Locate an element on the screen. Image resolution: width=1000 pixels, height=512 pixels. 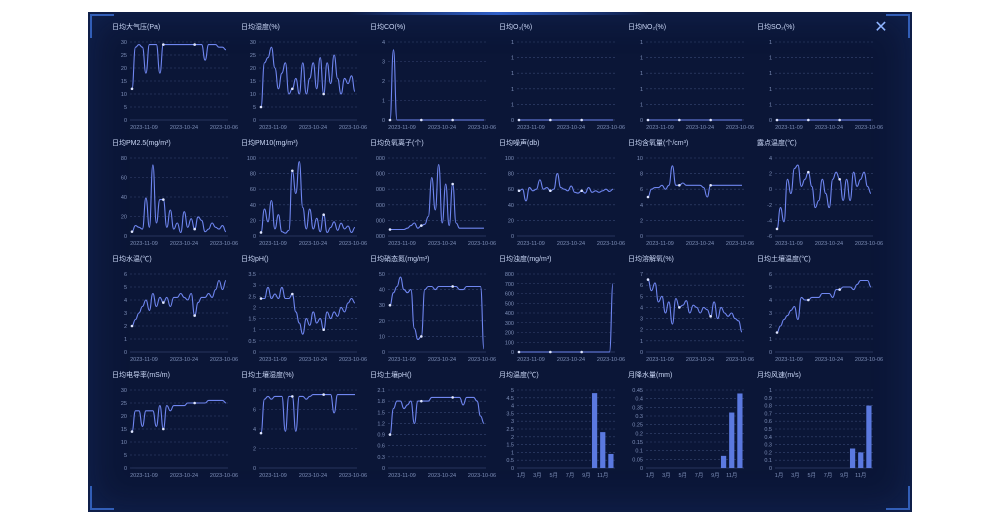
y-tick-label: 30 is located at coordinates (124, 391).